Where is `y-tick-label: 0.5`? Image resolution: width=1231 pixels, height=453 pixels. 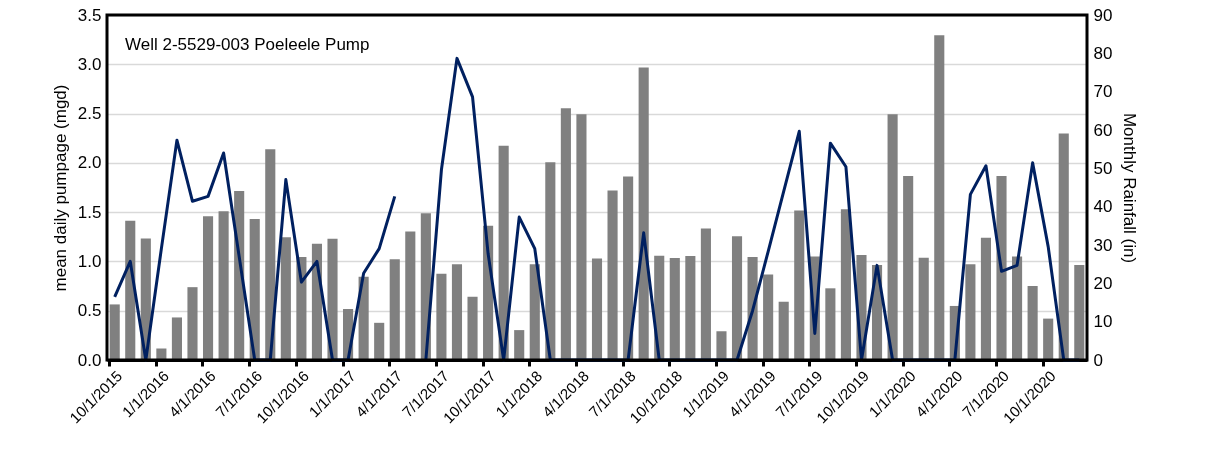 y-tick-label: 0.5 is located at coordinates (89, 311).